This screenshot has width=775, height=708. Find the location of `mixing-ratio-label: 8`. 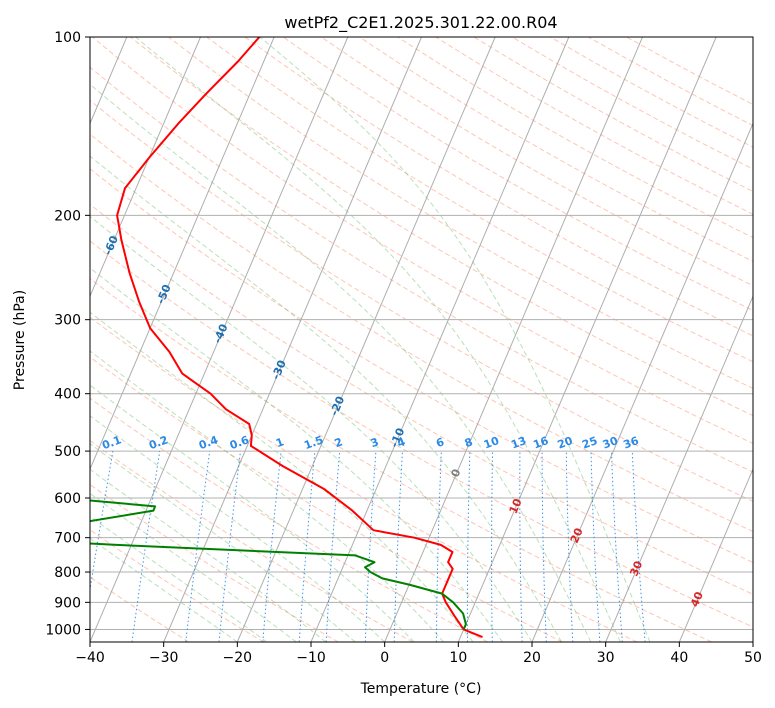

mixing-ratio-label: 8 is located at coordinates (469, 442).